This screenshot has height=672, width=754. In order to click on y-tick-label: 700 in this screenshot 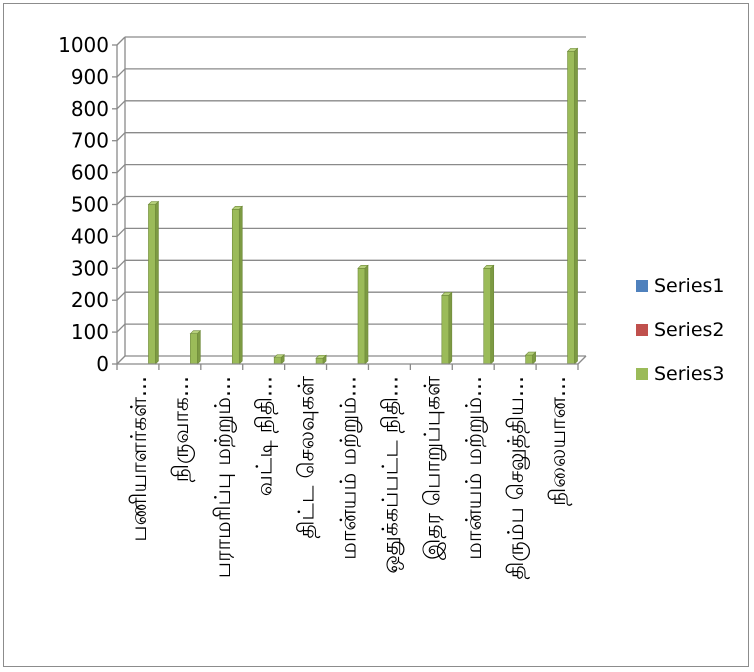, I will do `click(90, 141)`.